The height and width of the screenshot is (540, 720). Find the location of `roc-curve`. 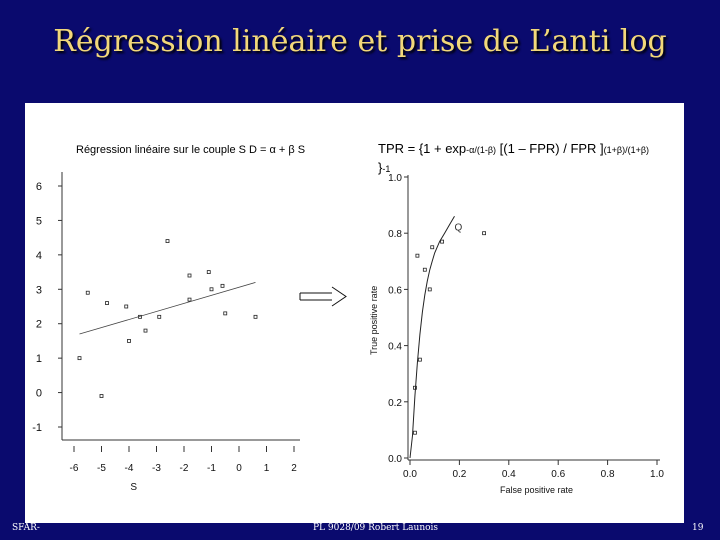

roc-curve is located at coordinates (432, 337).